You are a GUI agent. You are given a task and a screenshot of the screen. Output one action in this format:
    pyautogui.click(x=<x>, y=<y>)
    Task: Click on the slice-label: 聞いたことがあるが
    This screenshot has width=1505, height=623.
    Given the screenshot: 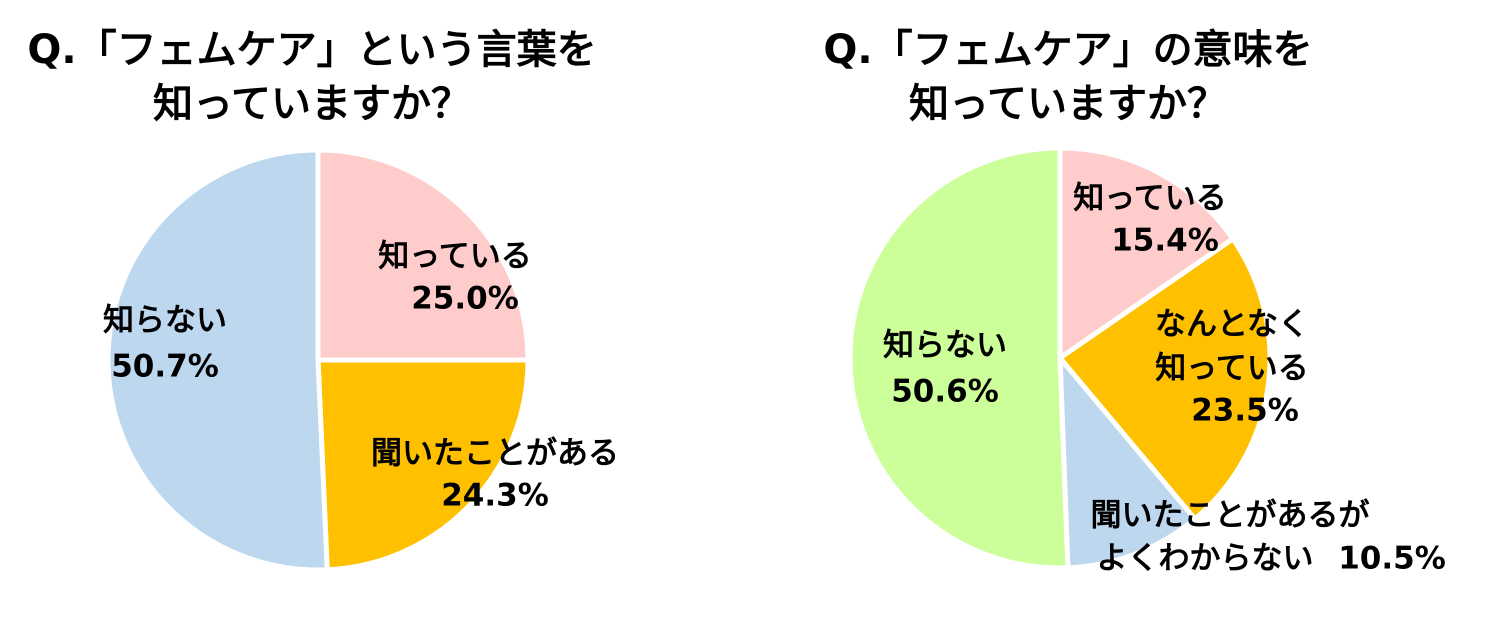 What is the action you would take?
    pyautogui.click(x=1230, y=516)
    